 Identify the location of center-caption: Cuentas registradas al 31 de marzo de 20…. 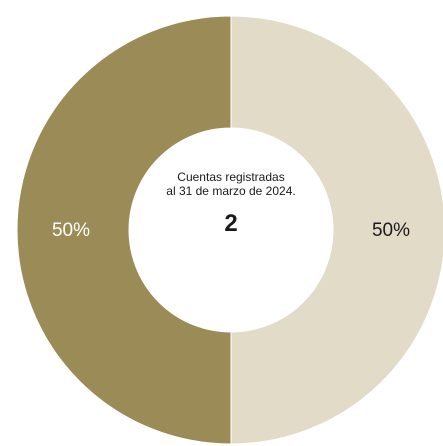
(231, 184).